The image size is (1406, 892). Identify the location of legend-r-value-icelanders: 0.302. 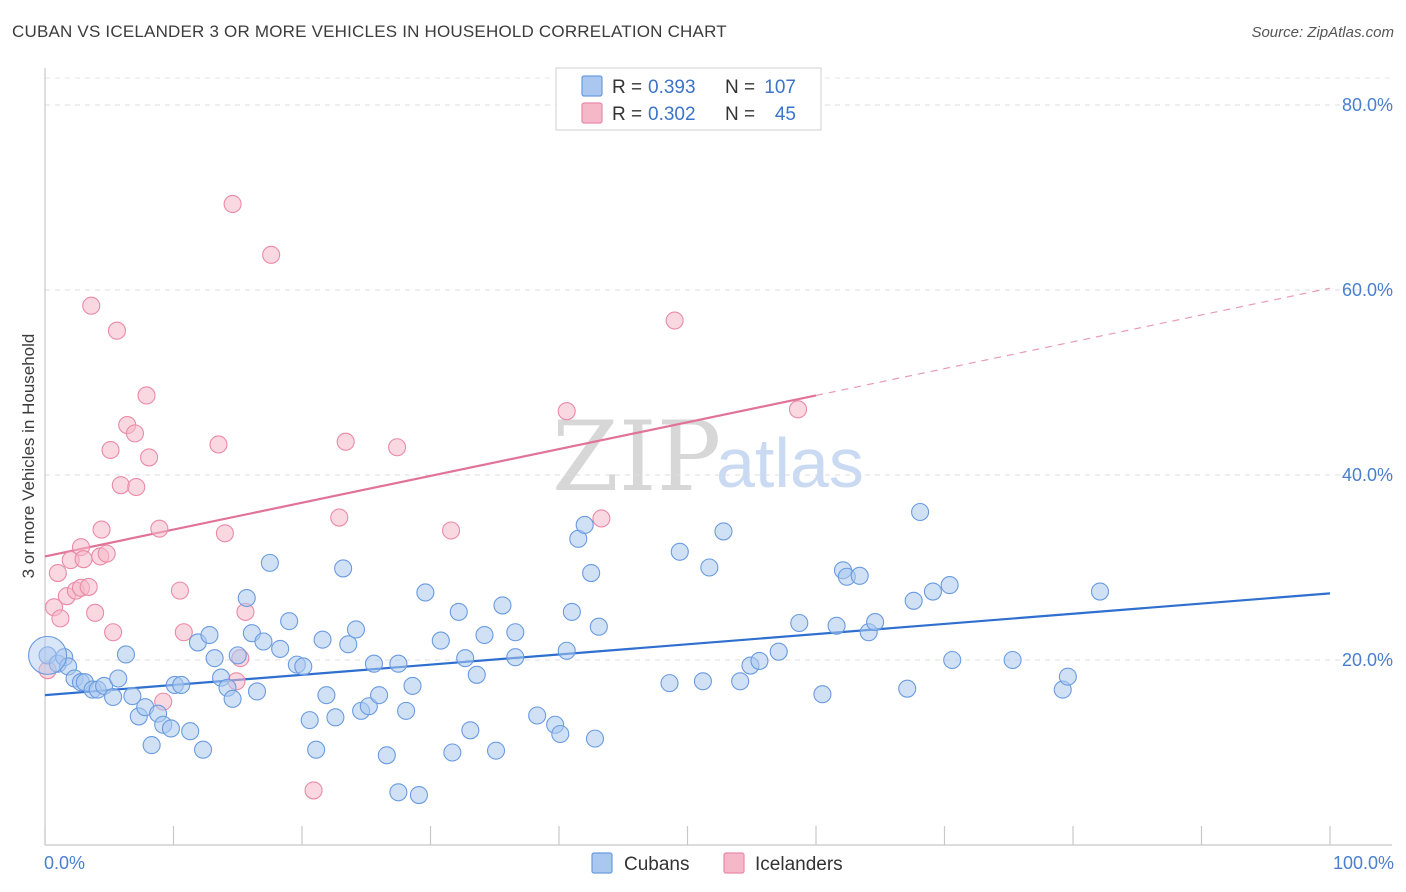
(672, 114).